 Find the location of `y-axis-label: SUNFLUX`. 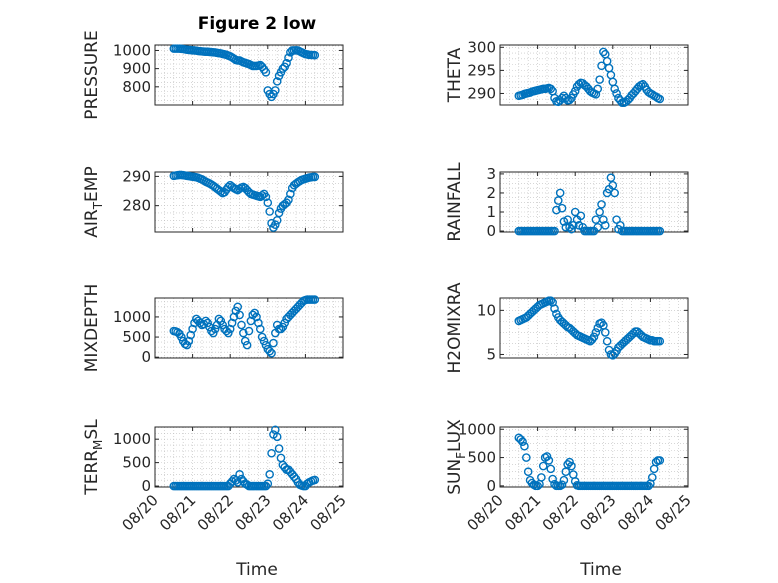

y-axis-label: SUNFLUX is located at coordinates (456, 457).